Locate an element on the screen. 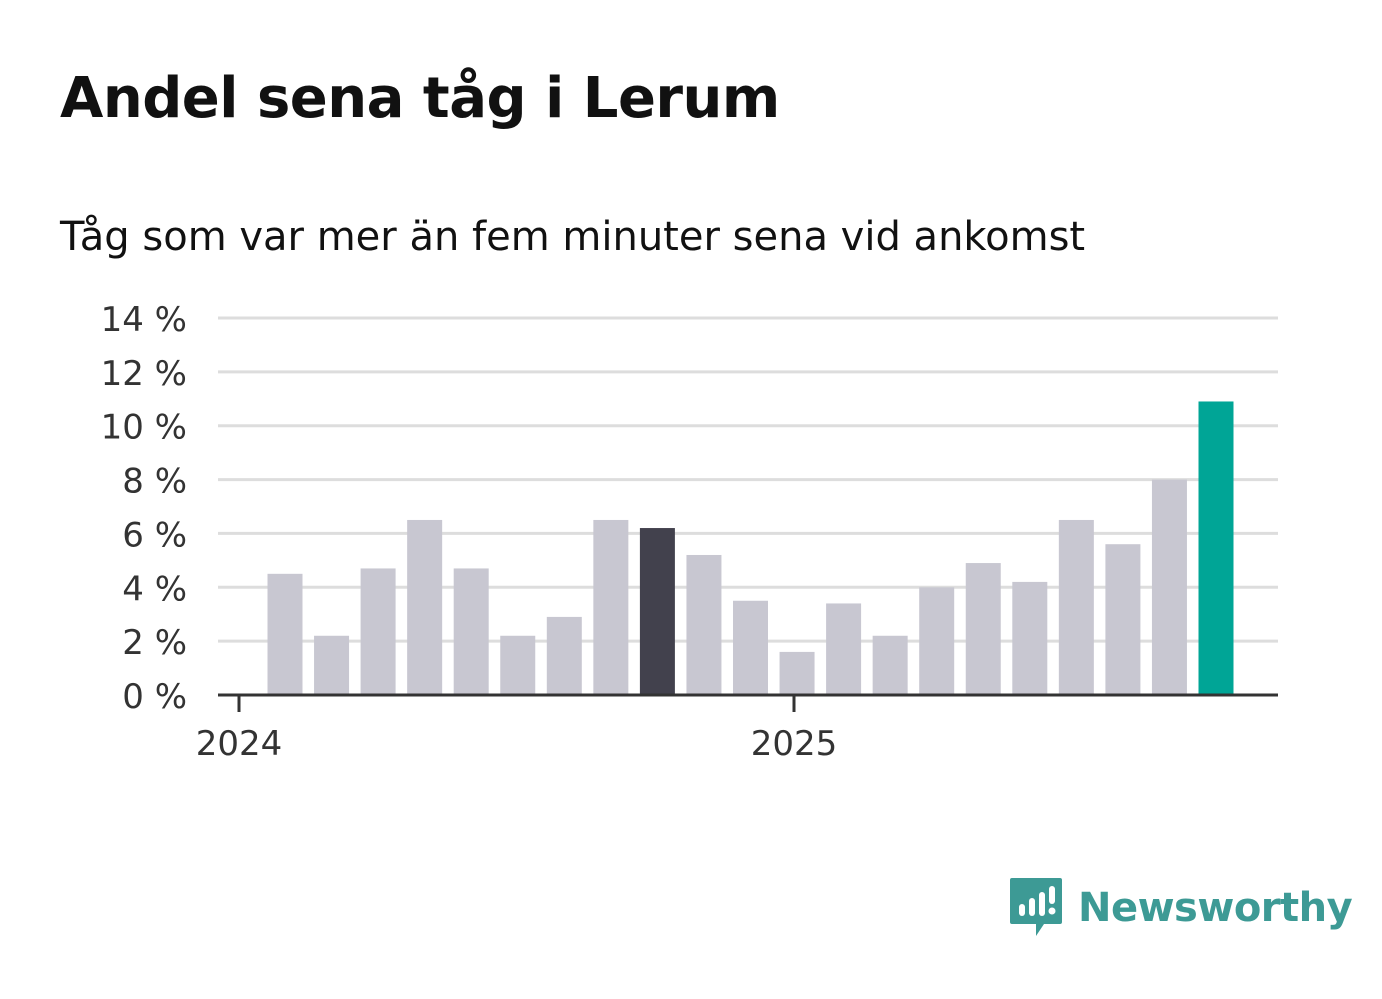 This screenshot has width=1382, height=999. y-tick-label: 12 % is located at coordinates (144, 374).